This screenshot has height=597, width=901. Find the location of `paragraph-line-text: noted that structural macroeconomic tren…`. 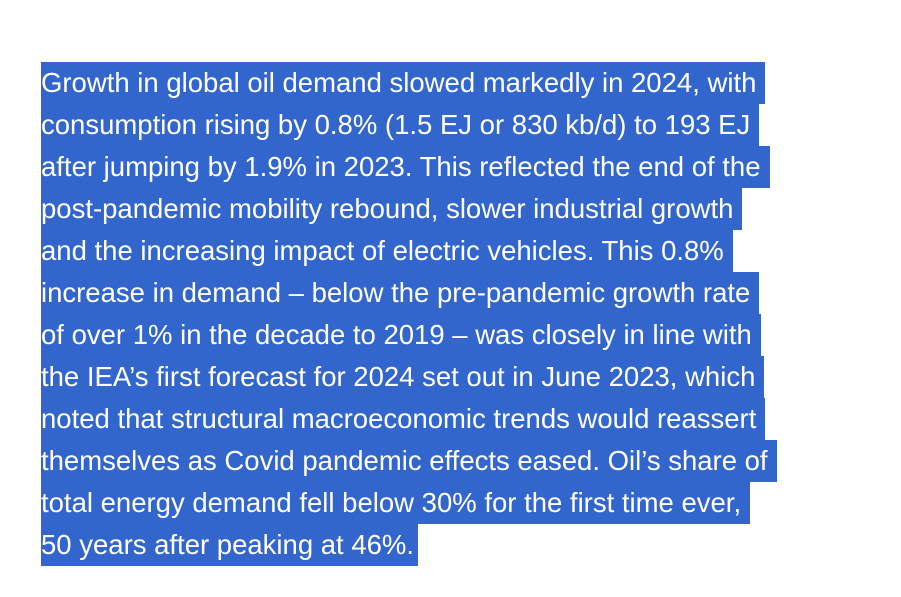

paragraph-line-text: noted that structural macroeconomic tren… is located at coordinates (403, 419).